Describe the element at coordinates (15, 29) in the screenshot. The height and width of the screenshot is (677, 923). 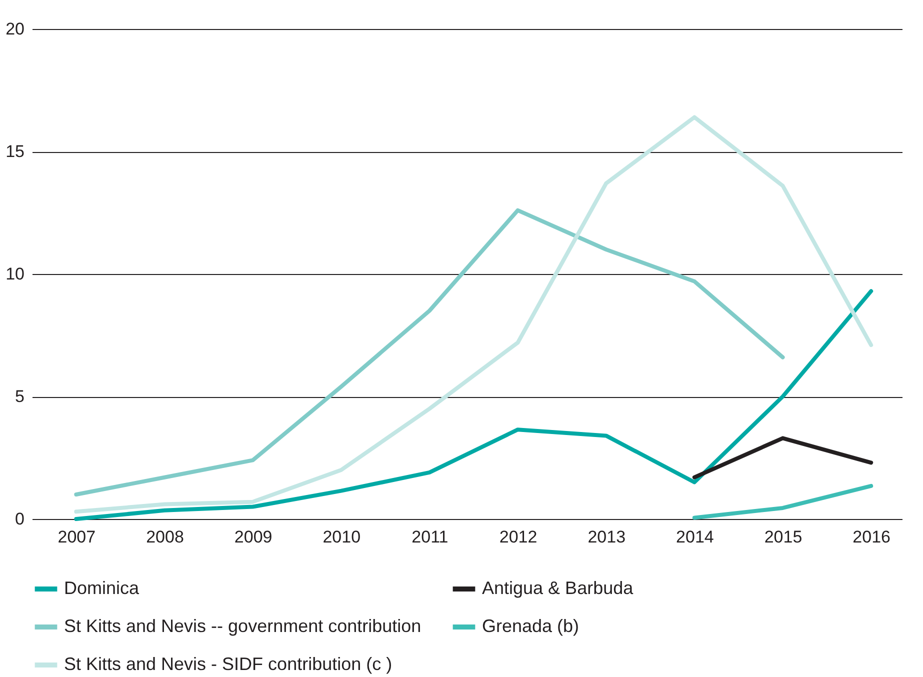
I see `y-tick-label: 20` at that location.